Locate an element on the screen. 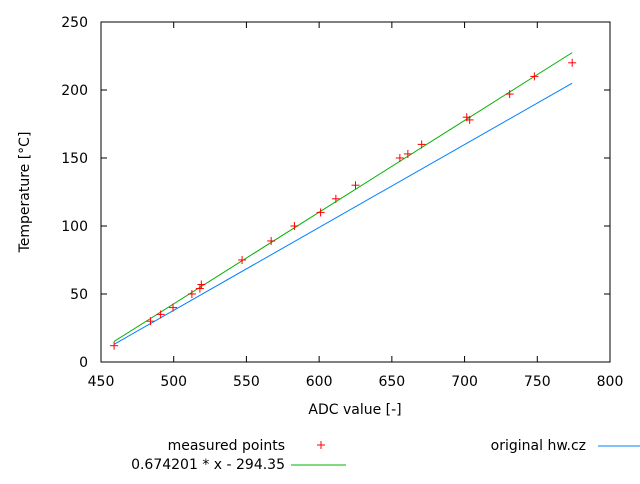  legend-label-measured-points: measured points is located at coordinates (226, 446).